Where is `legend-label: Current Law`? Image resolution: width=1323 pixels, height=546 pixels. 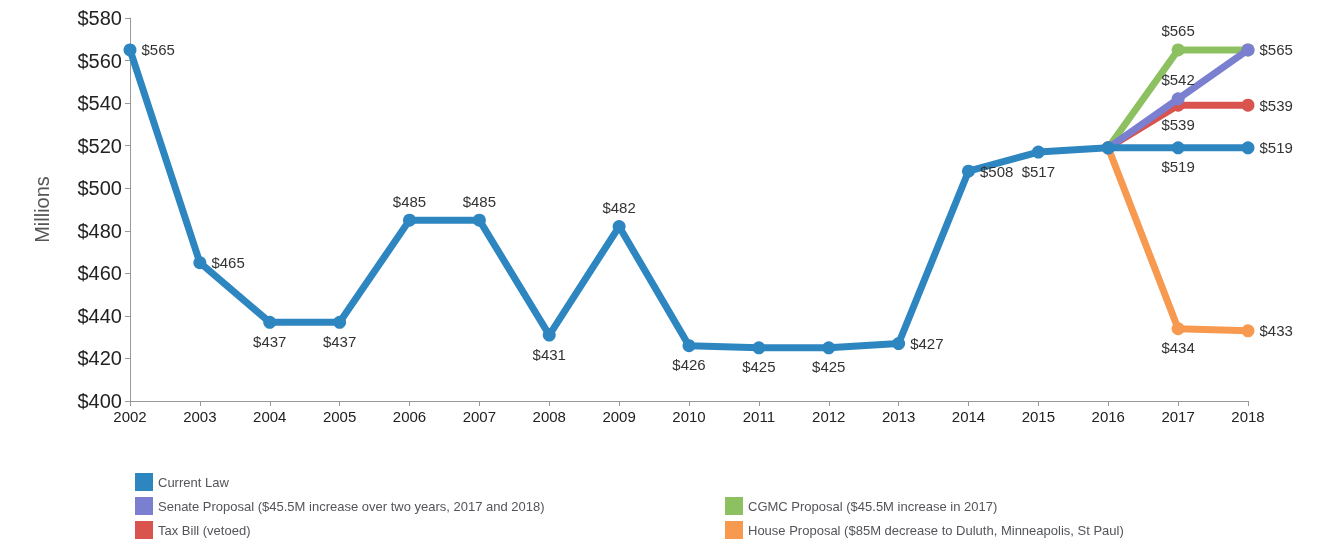 legend-label: Current Law is located at coordinates (194, 482).